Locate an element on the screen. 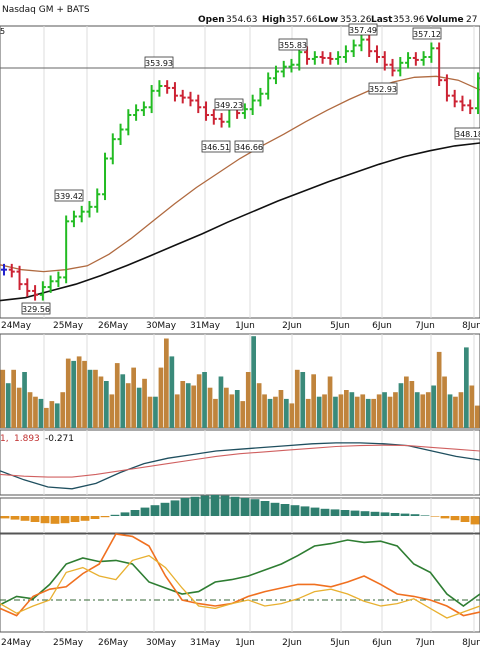 The image size is (480, 650). high-value: 357.66 is located at coordinates (302, 20).